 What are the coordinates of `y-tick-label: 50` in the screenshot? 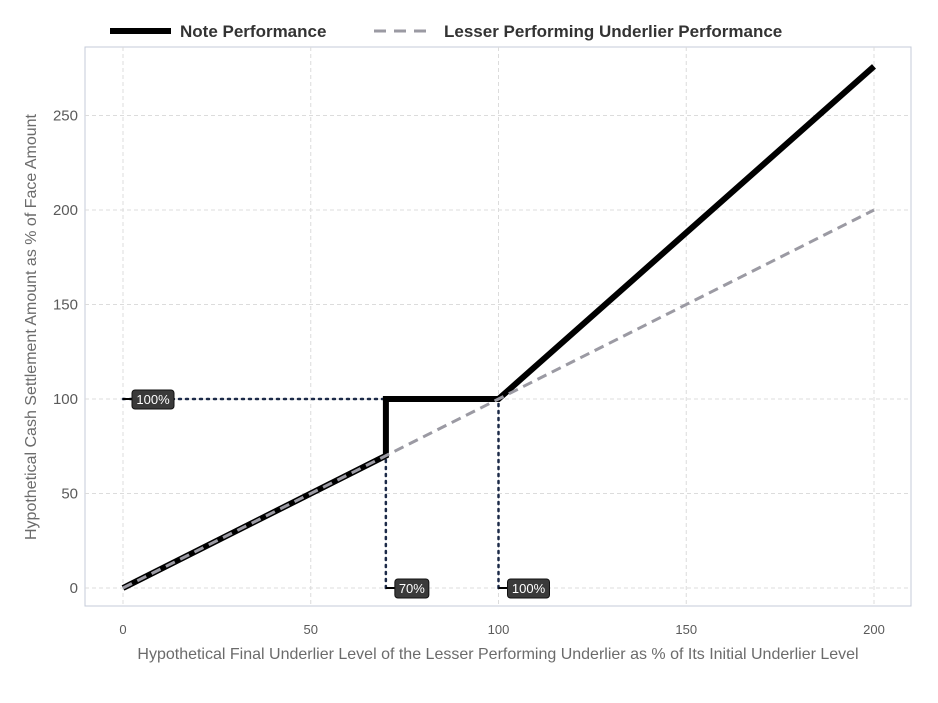 It's located at (69, 494).